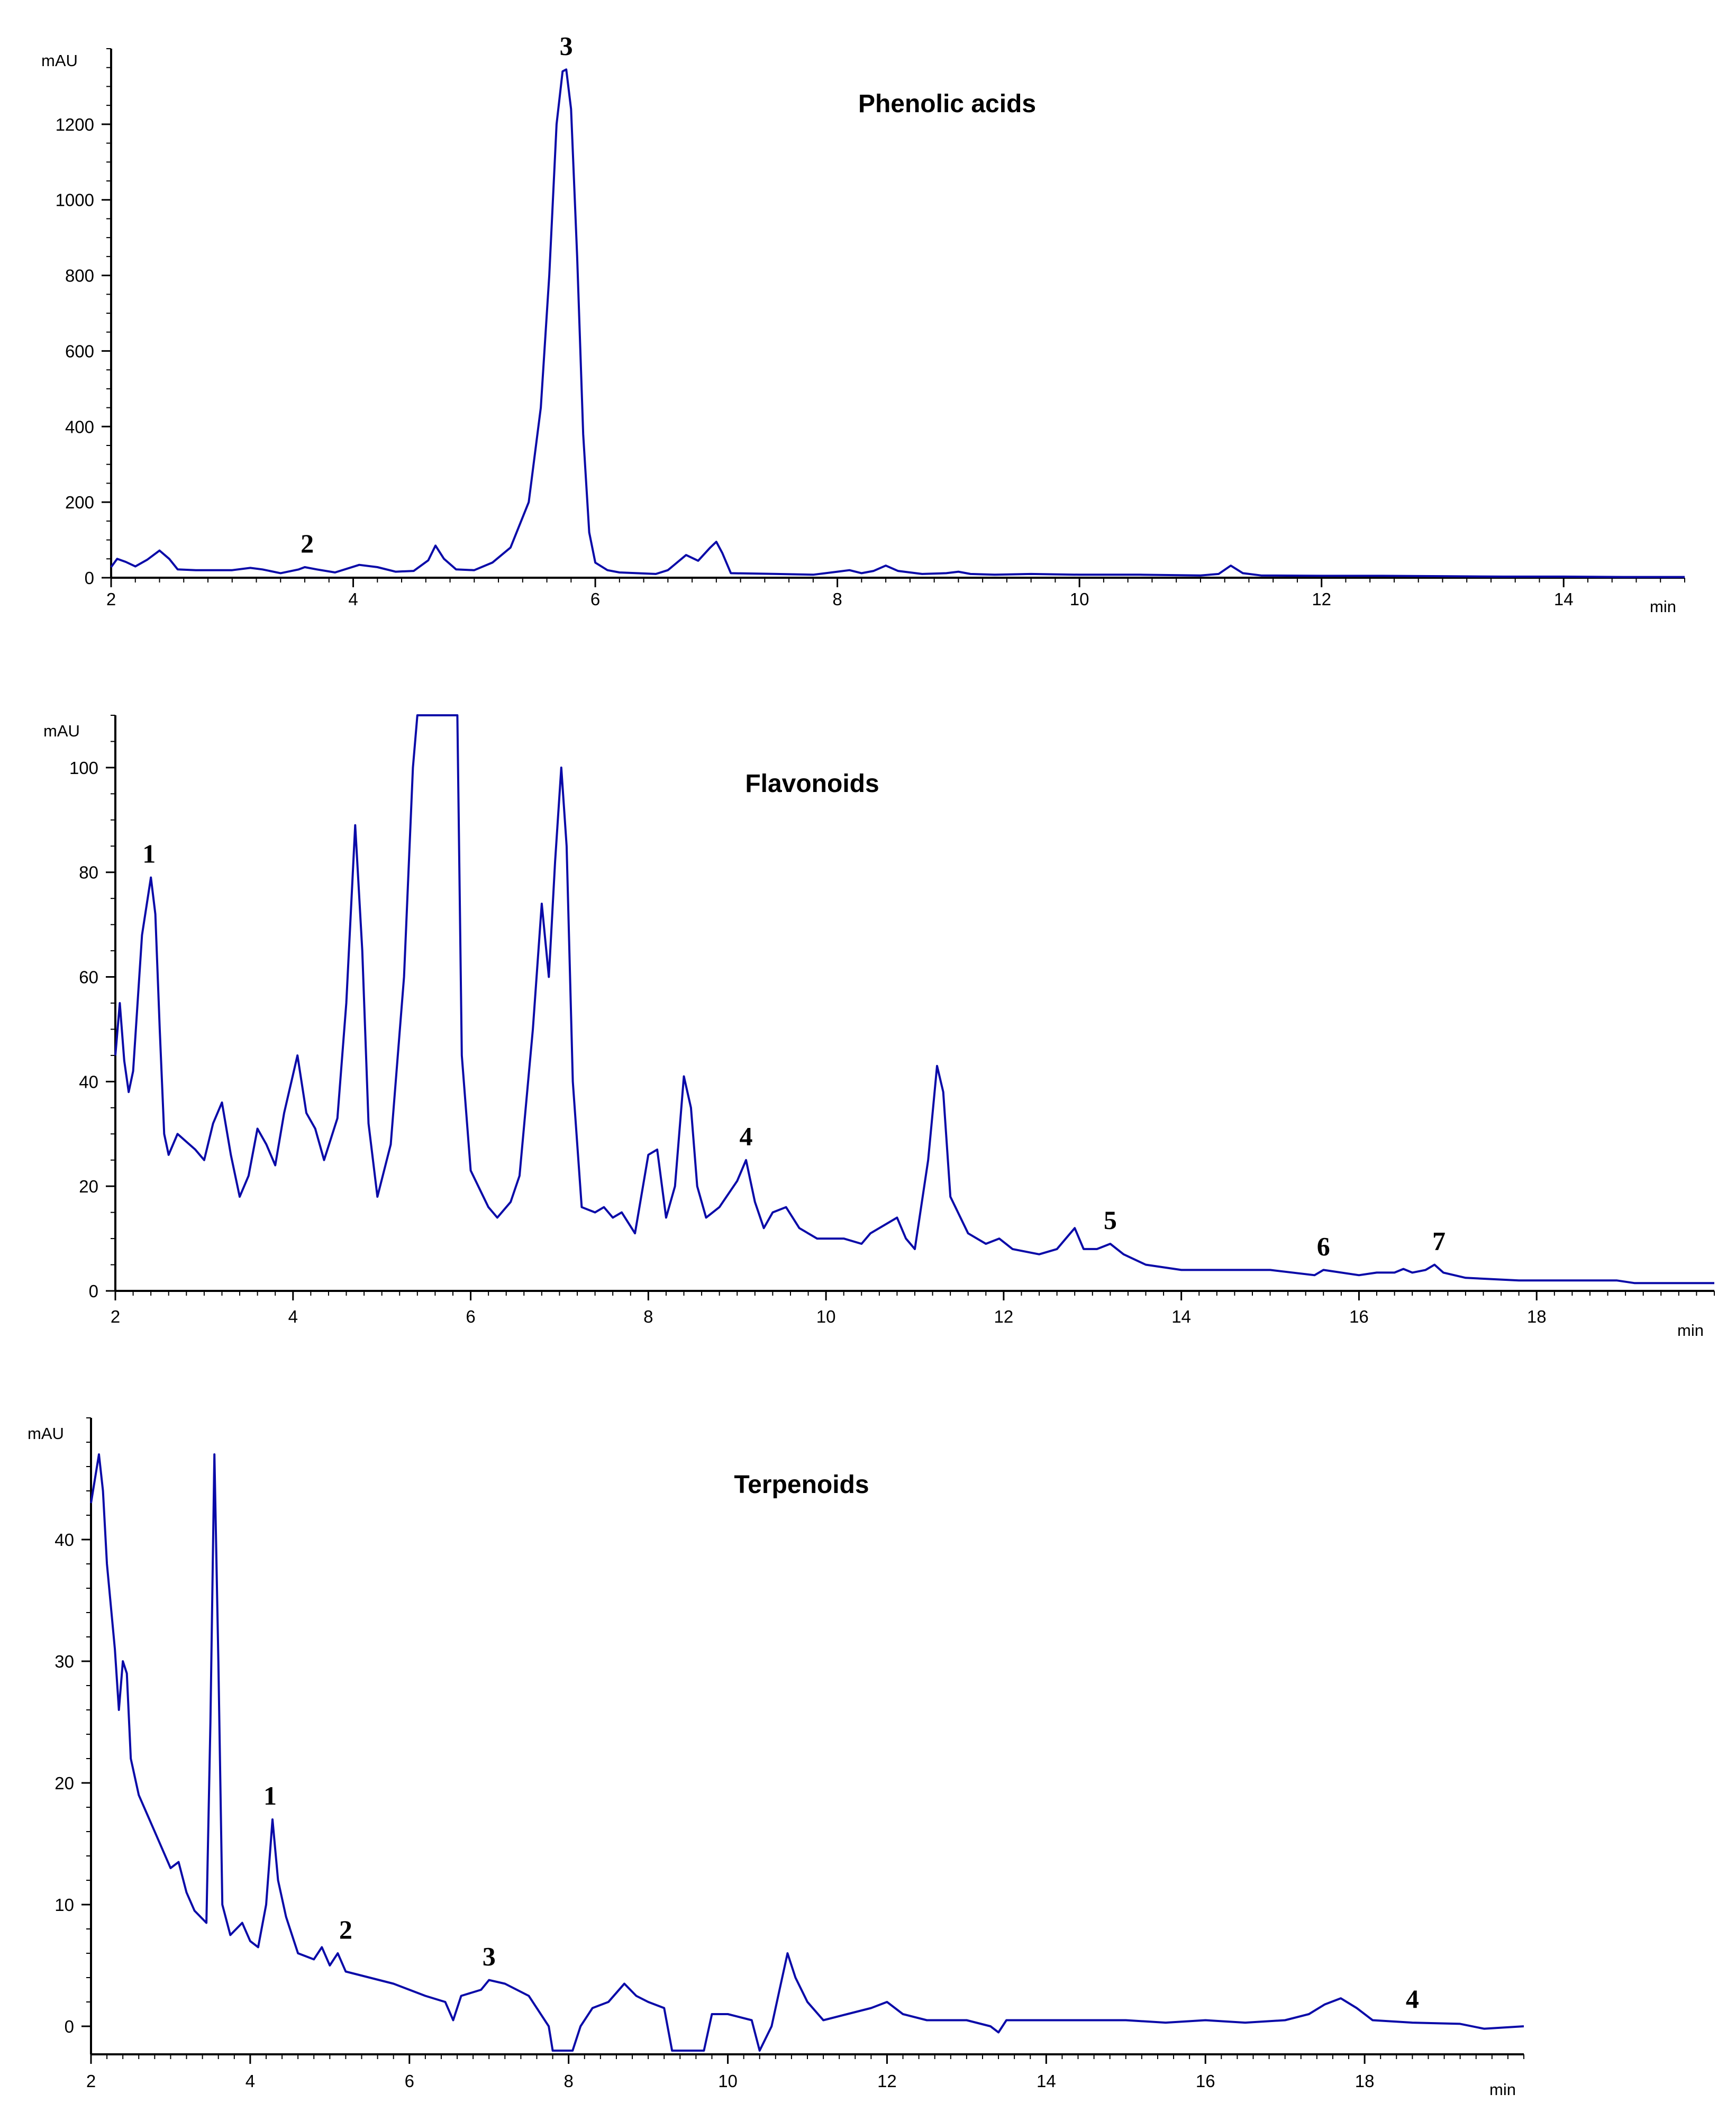  What do you see at coordinates (80, 276) in the screenshot?
I see `y-tick-label: 800` at bounding box center [80, 276].